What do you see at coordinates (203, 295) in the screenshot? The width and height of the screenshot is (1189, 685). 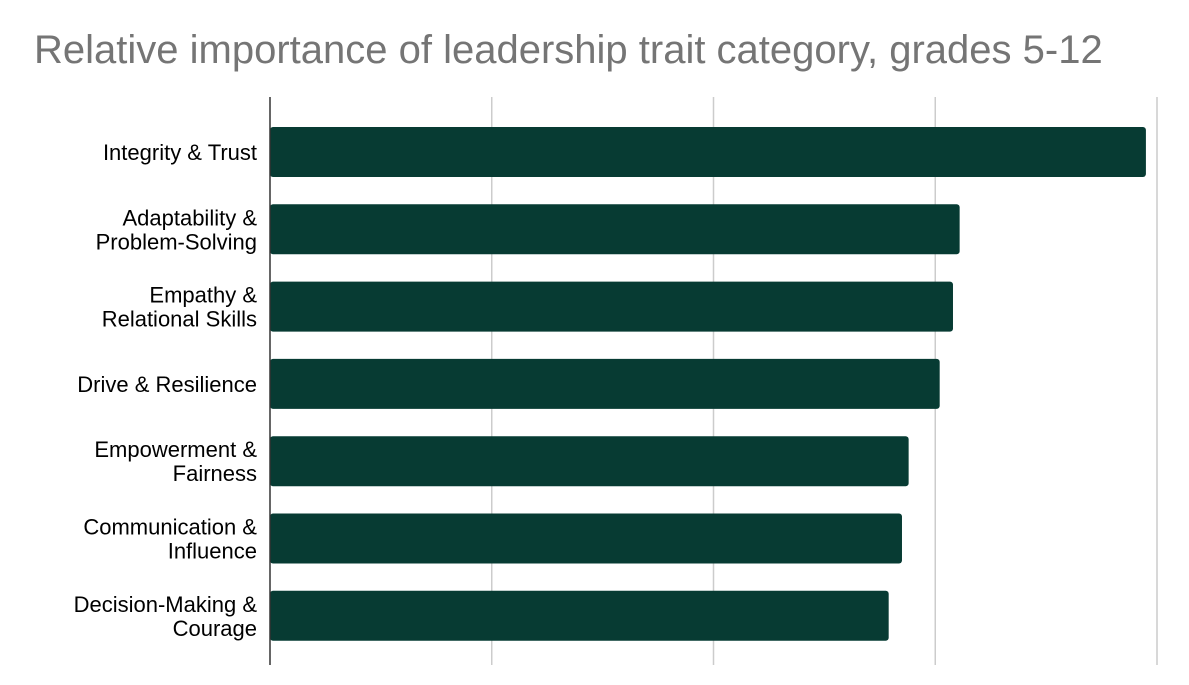 I see `category-label-2-line-0: Empathy &` at bounding box center [203, 295].